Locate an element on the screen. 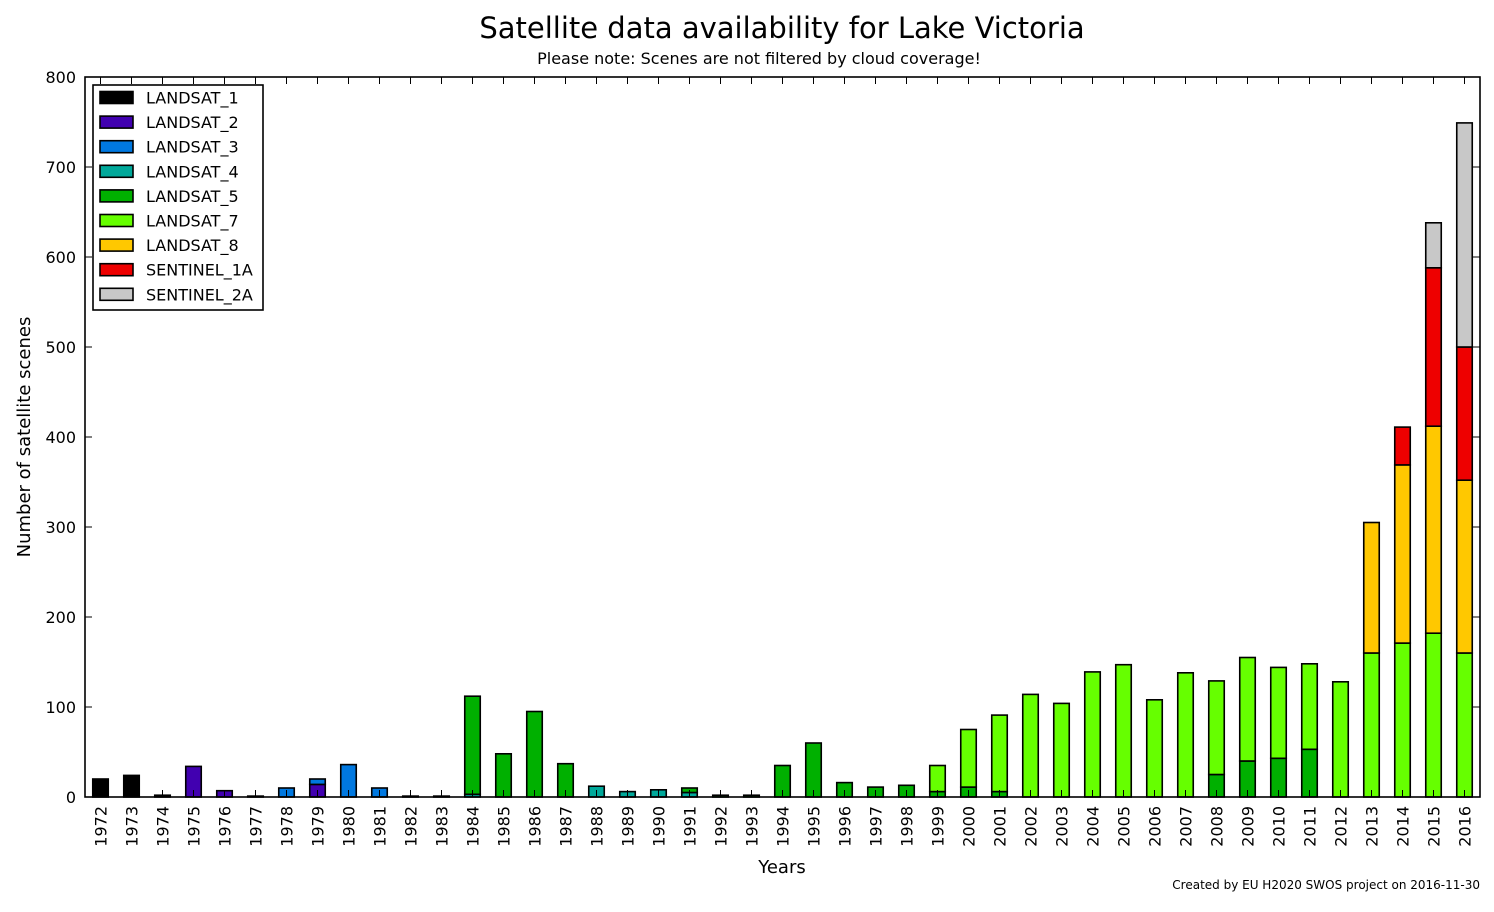 The height and width of the screenshot is (912, 1494). x-tick-label: 2006 is located at coordinates (1155, 826).